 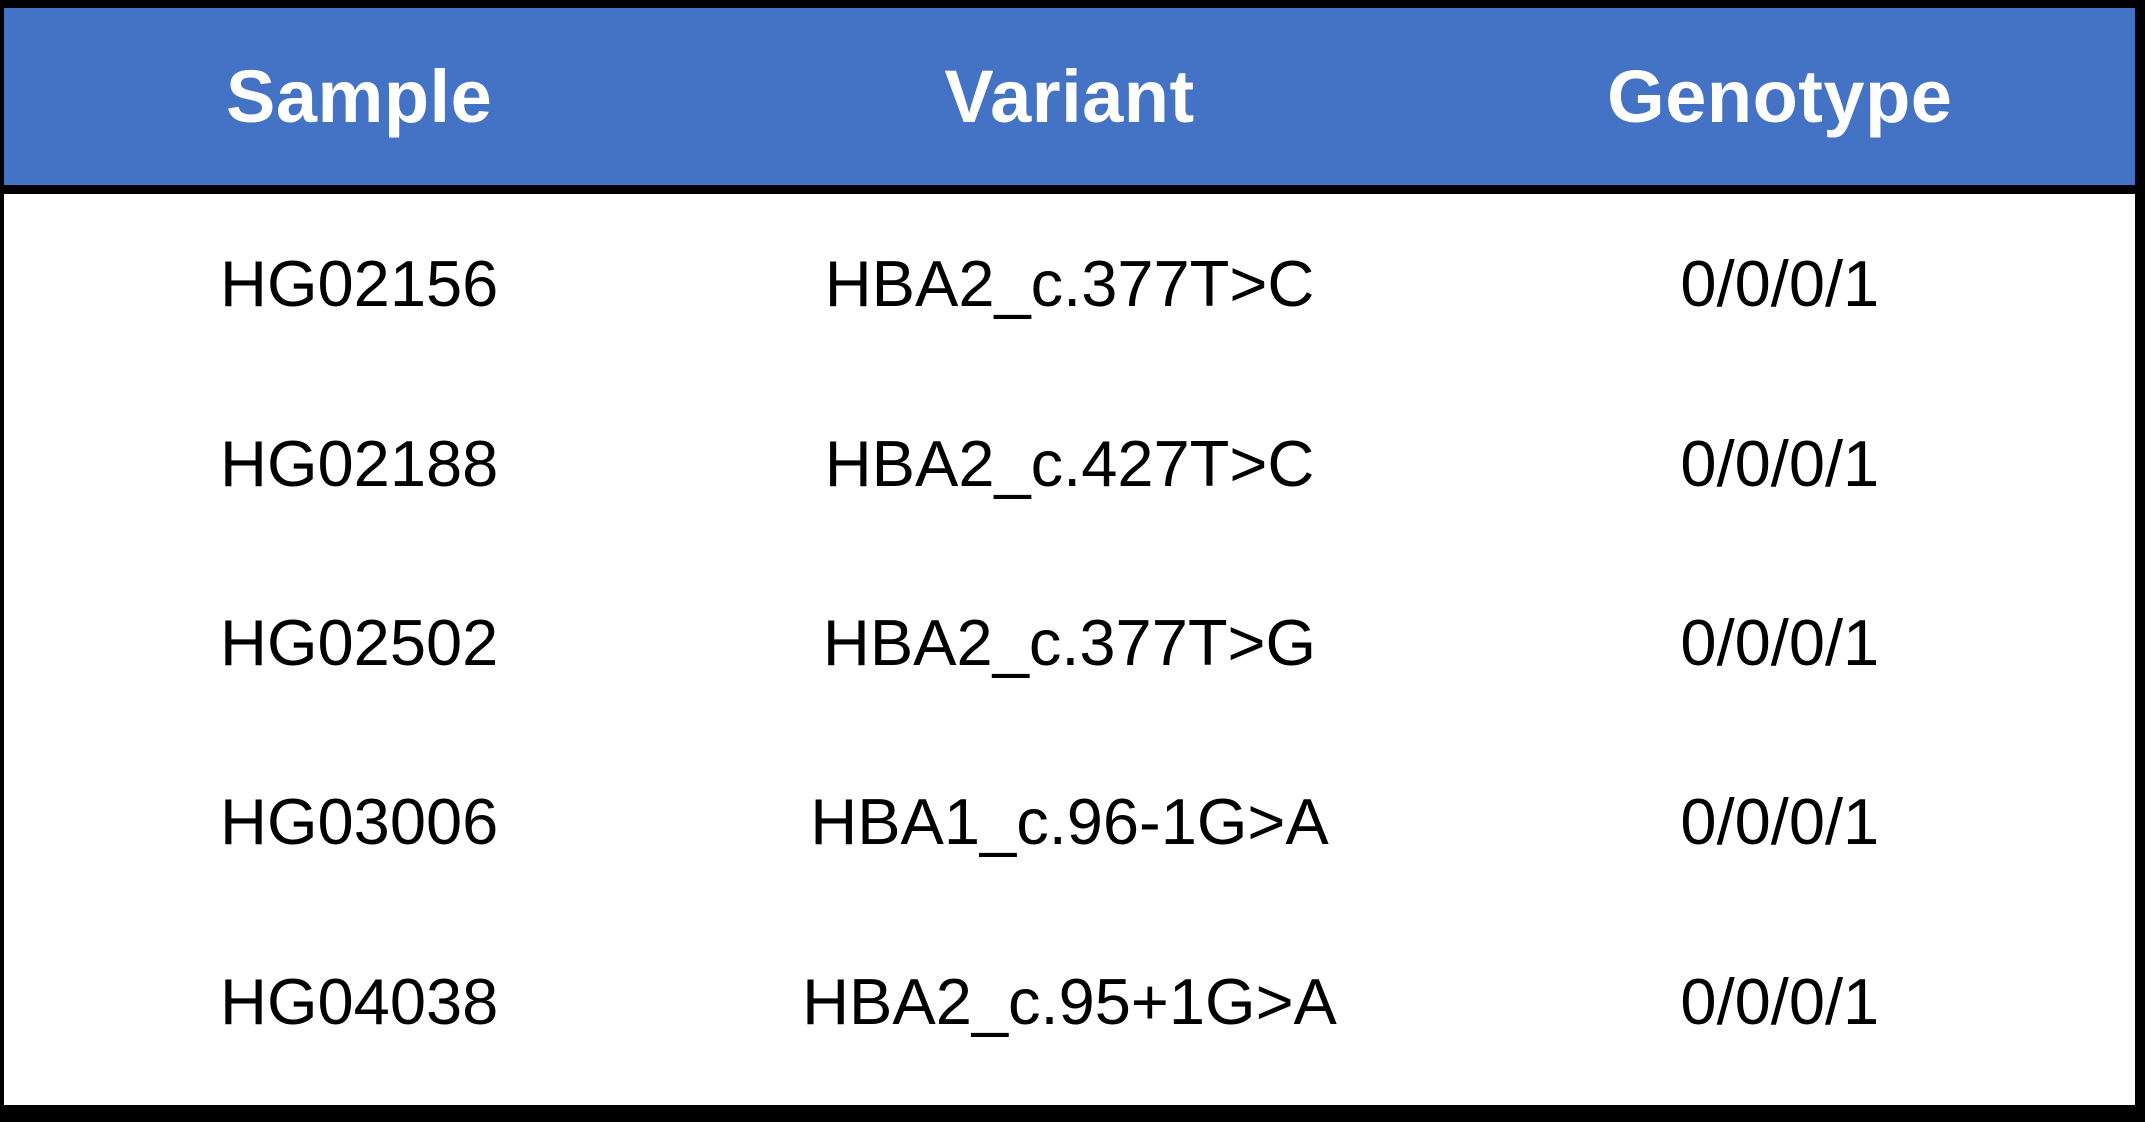 I want to click on sample-cell: HG02156, so click(x=359, y=284).